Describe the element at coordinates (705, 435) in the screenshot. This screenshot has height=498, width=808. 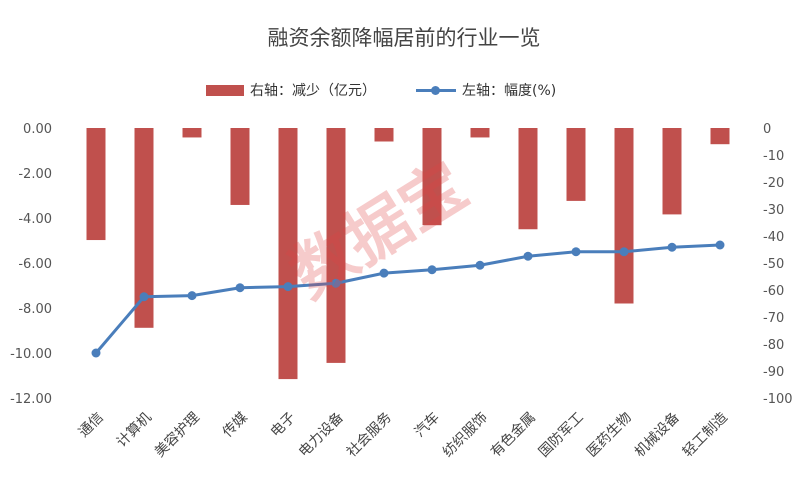
I see `category-tick-label: 轻工制造` at that location.